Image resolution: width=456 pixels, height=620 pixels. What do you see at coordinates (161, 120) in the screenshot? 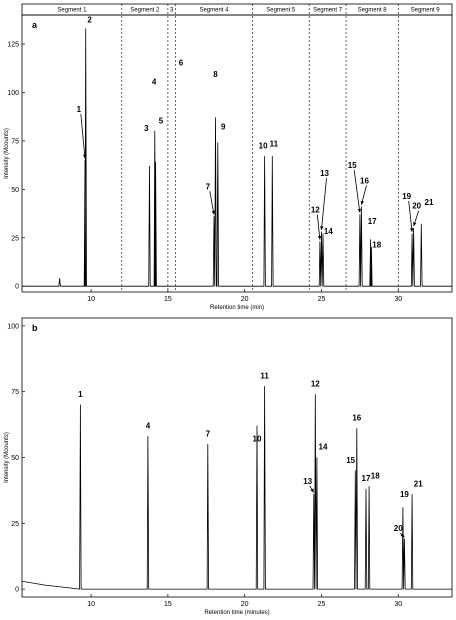
I see `peak-label: 5` at bounding box center [161, 120].